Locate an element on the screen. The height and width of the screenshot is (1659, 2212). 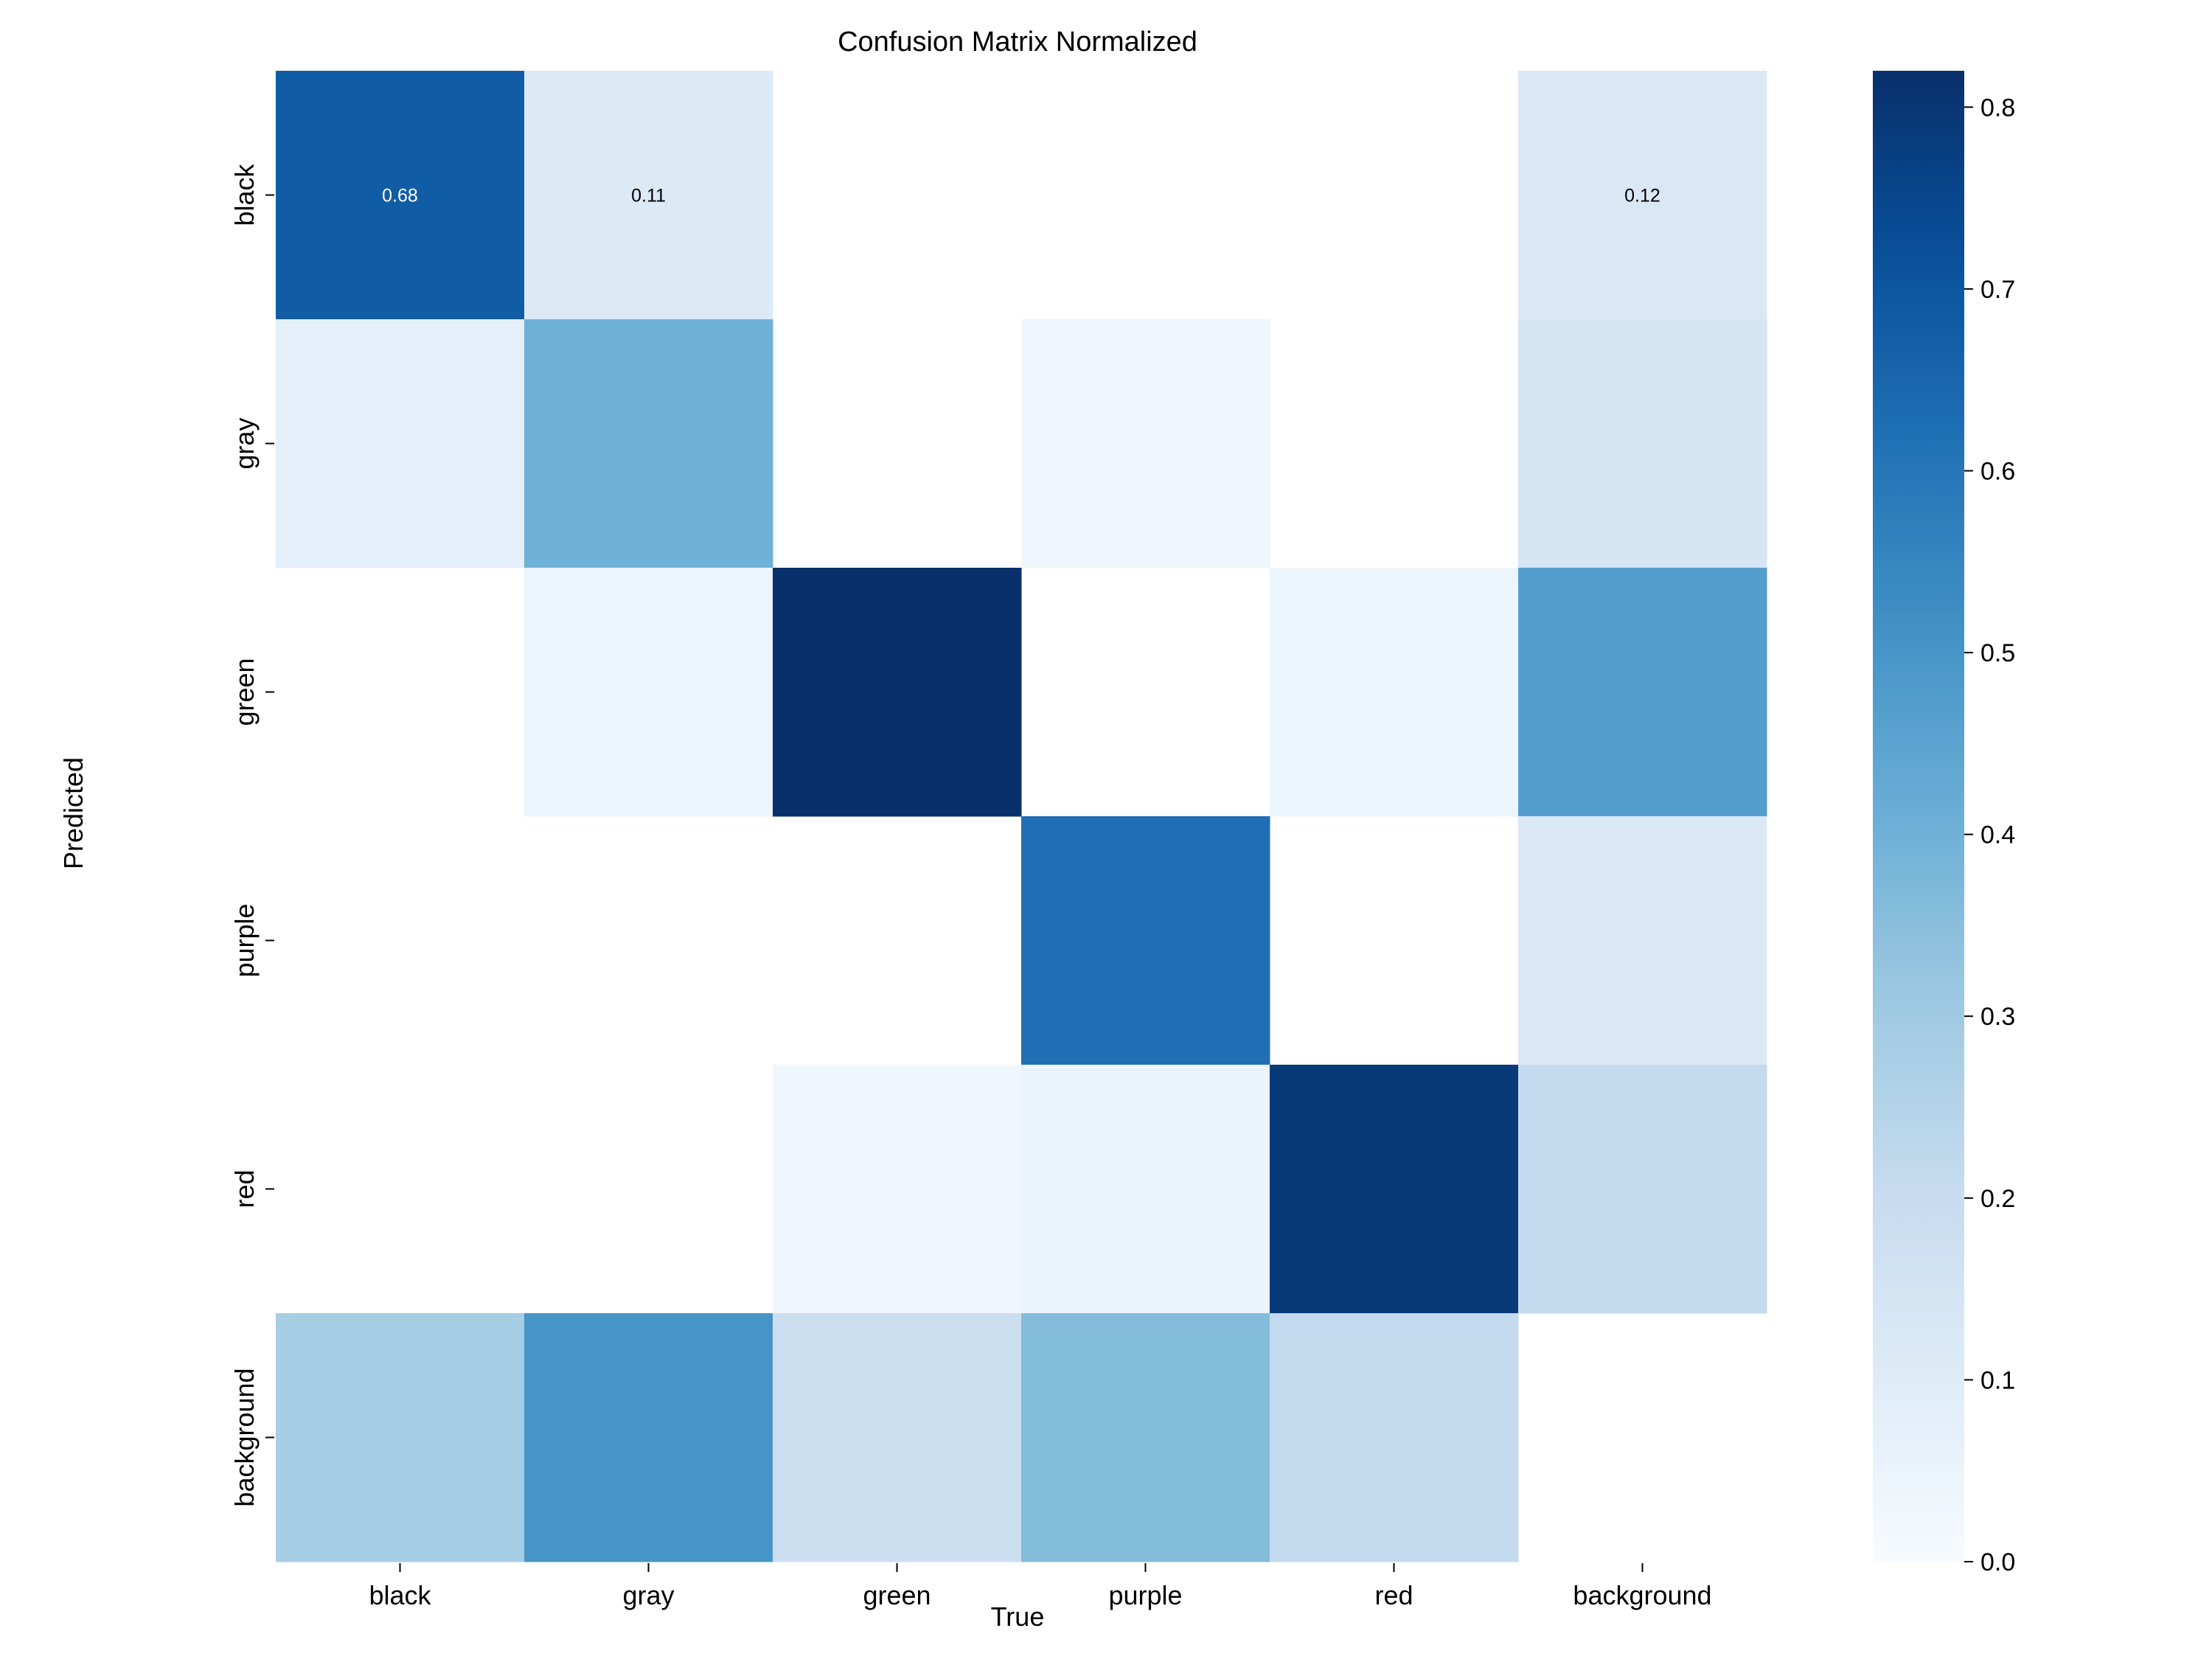
colorbar-tick-label: 0.8 is located at coordinates (1997, 108).